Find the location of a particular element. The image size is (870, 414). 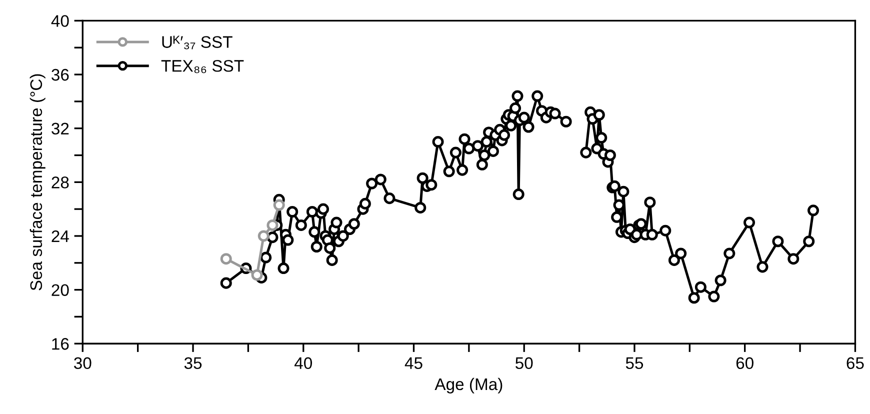

y-tick-label: 40 is located at coordinates (60, 21).